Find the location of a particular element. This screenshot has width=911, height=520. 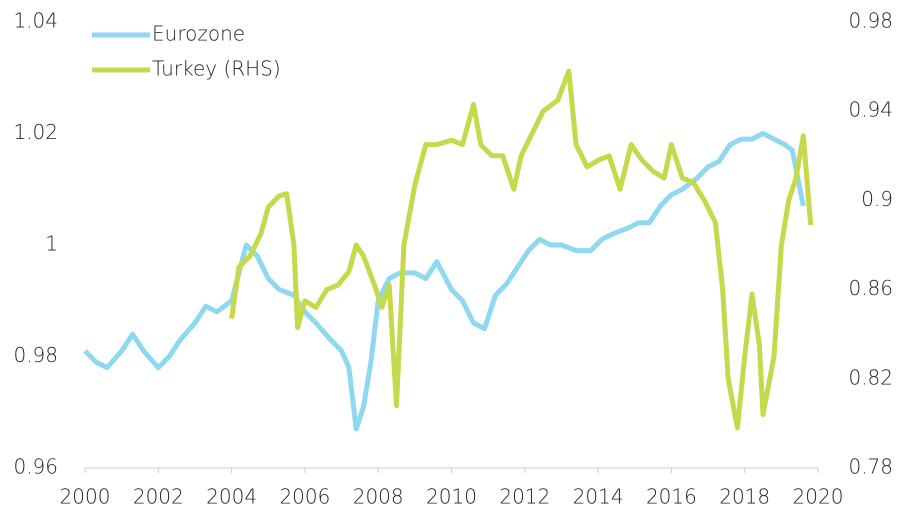

y-tick-label: 0.98 is located at coordinates (35, 355).